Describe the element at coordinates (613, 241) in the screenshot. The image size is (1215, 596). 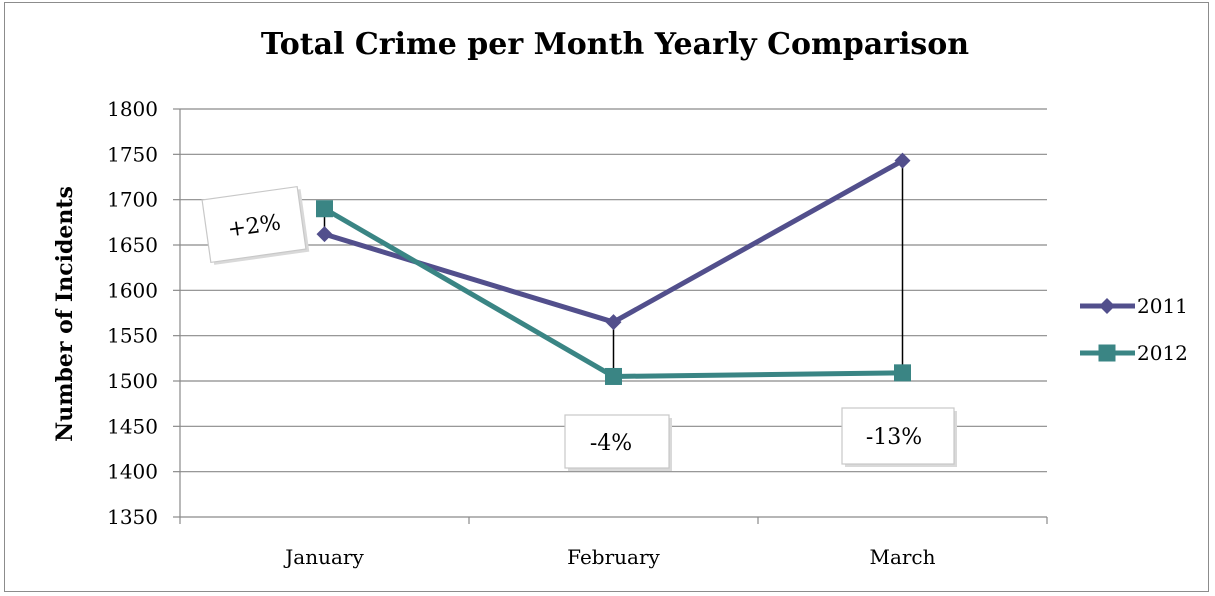
I see `series-line-2011` at that location.